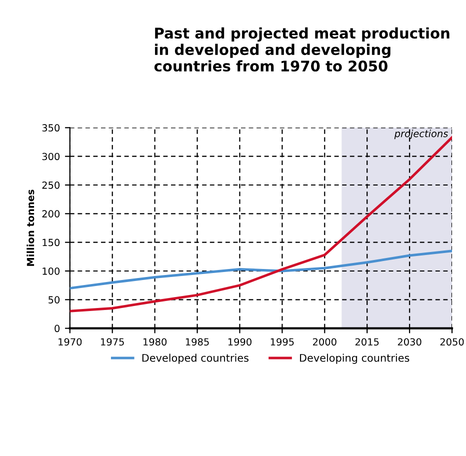 This screenshot has width=466, height=456. I want to click on chart-title: Past and projected meat production in developed and developing countries from 1970 to 2050, so click(302, 49).